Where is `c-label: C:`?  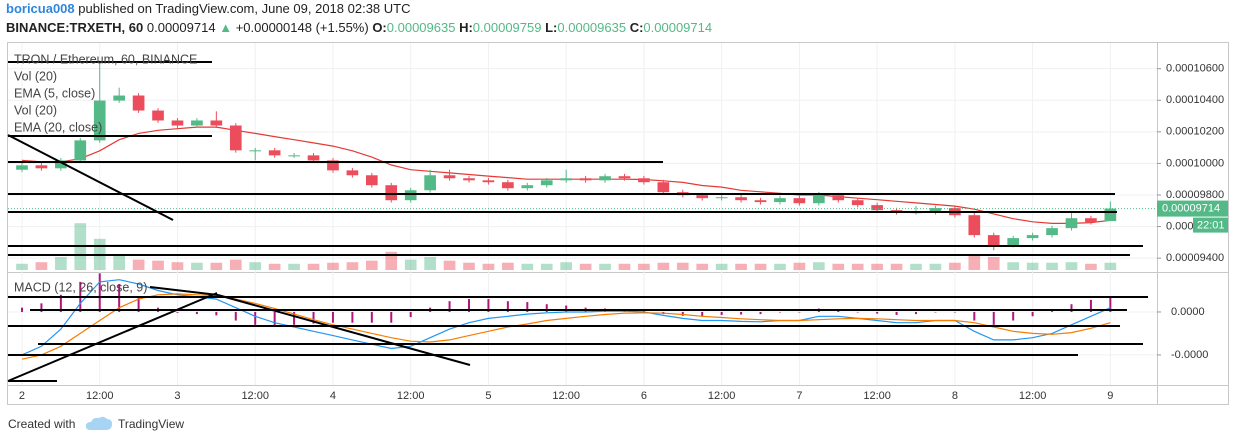
c-label: C: is located at coordinates (637, 27).